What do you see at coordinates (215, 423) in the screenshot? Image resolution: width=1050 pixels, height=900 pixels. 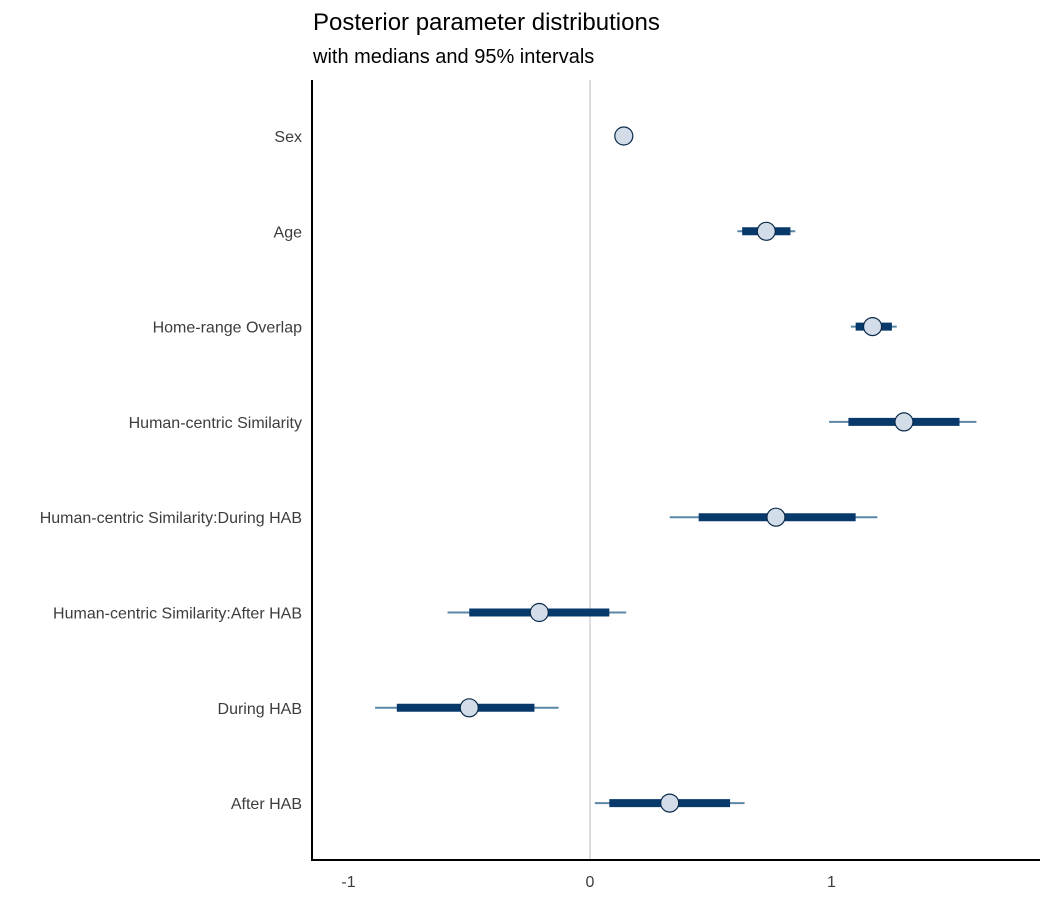 I see `y-axis-label: Human-centric Similarity` at bounding box center [215, 423].